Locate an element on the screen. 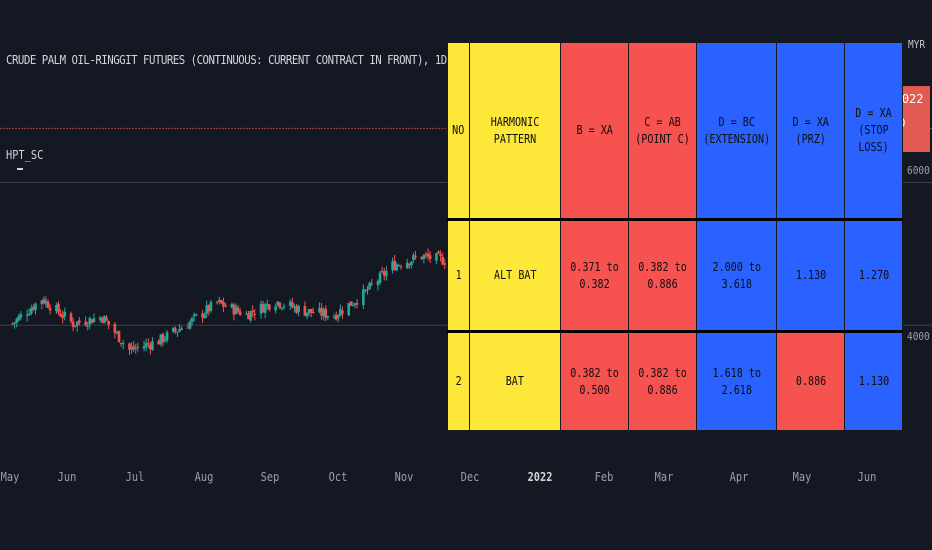  candle-2021-07-23-body is located at coordinates (196, 315).